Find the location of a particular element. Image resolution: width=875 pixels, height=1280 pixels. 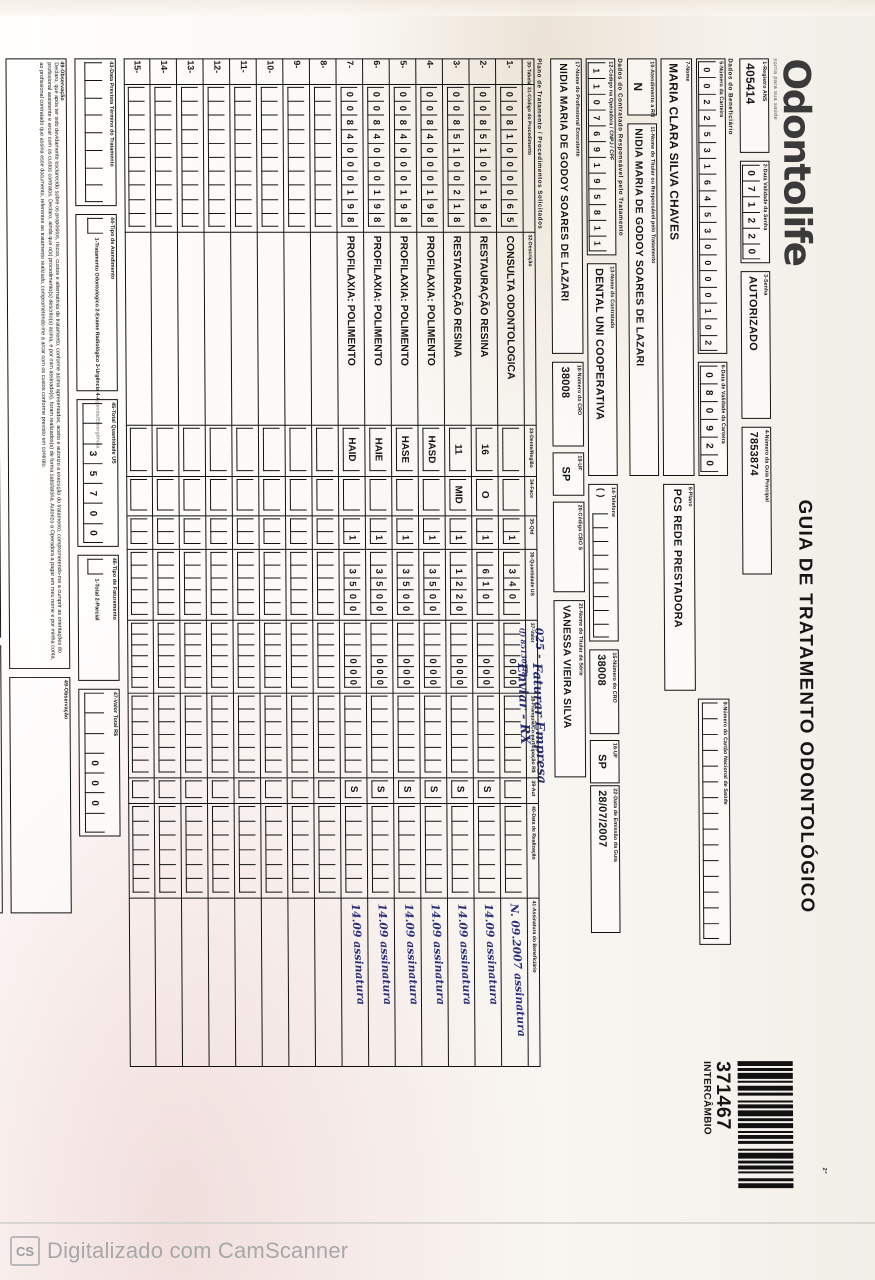

comb-cell: HASD is located at coordinates (431, 449).